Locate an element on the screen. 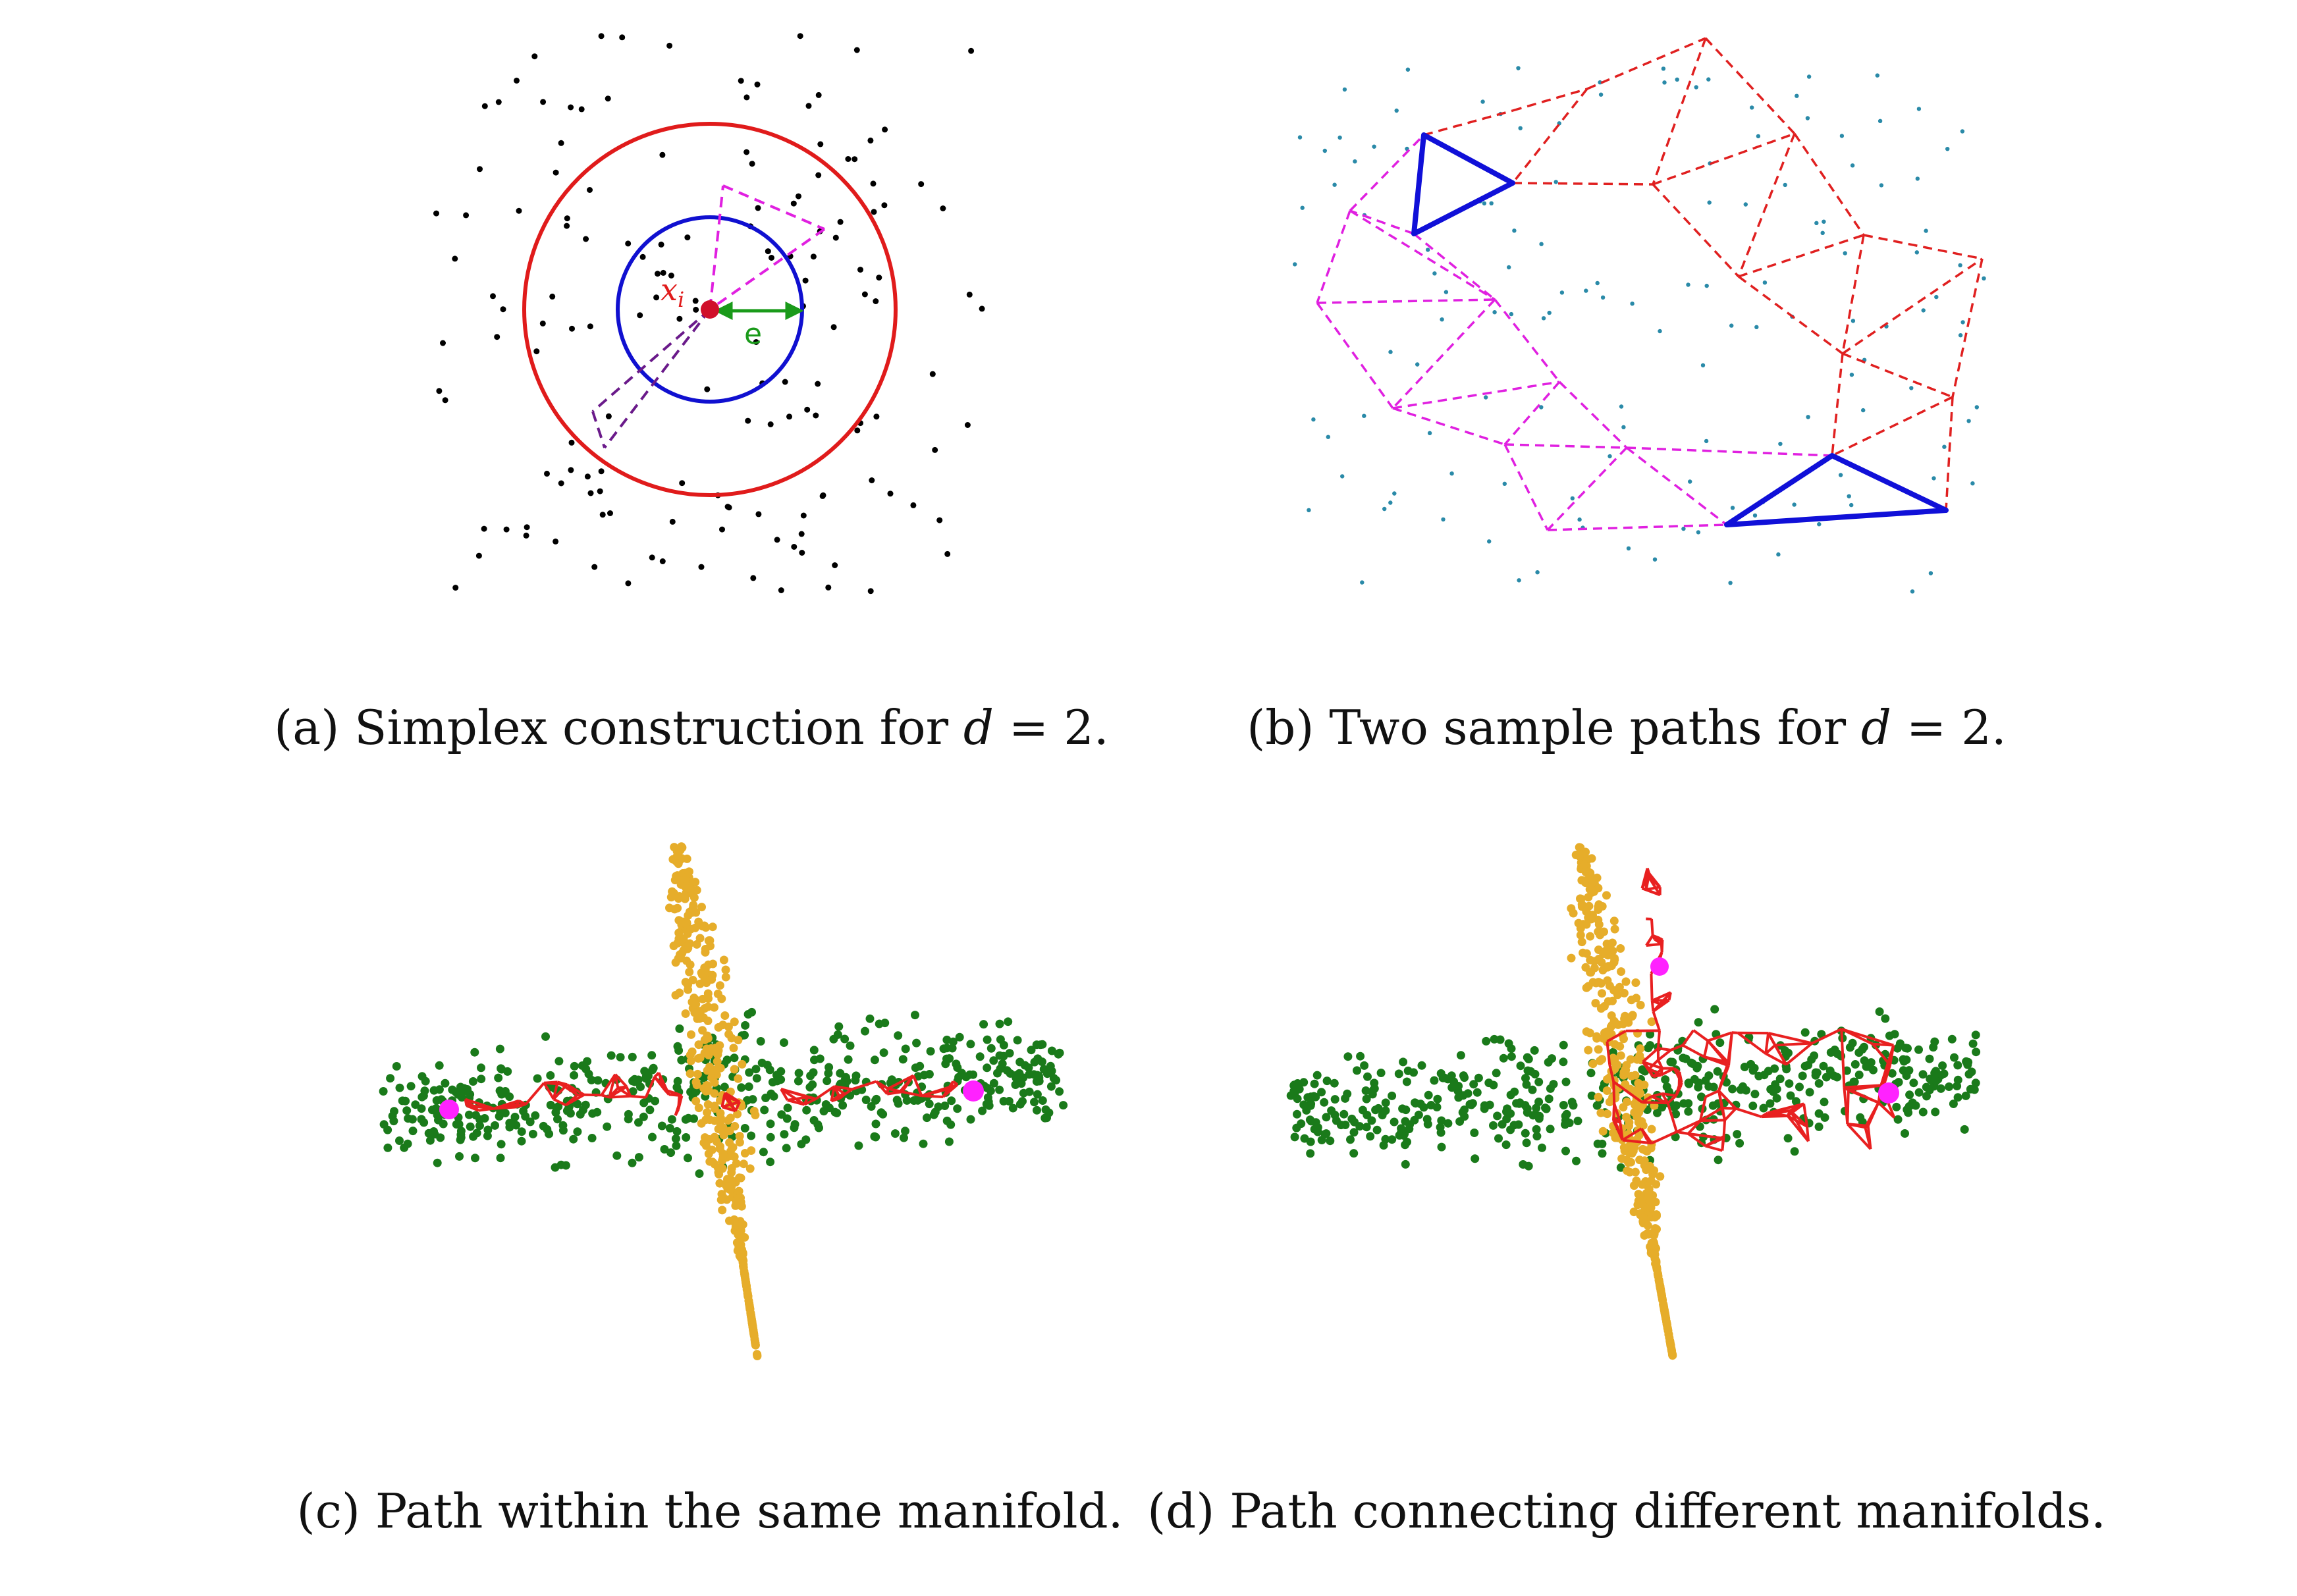 The height and width of the screenshot is (1596, 2297). purple-simplex is located at coordinates (651, 379).